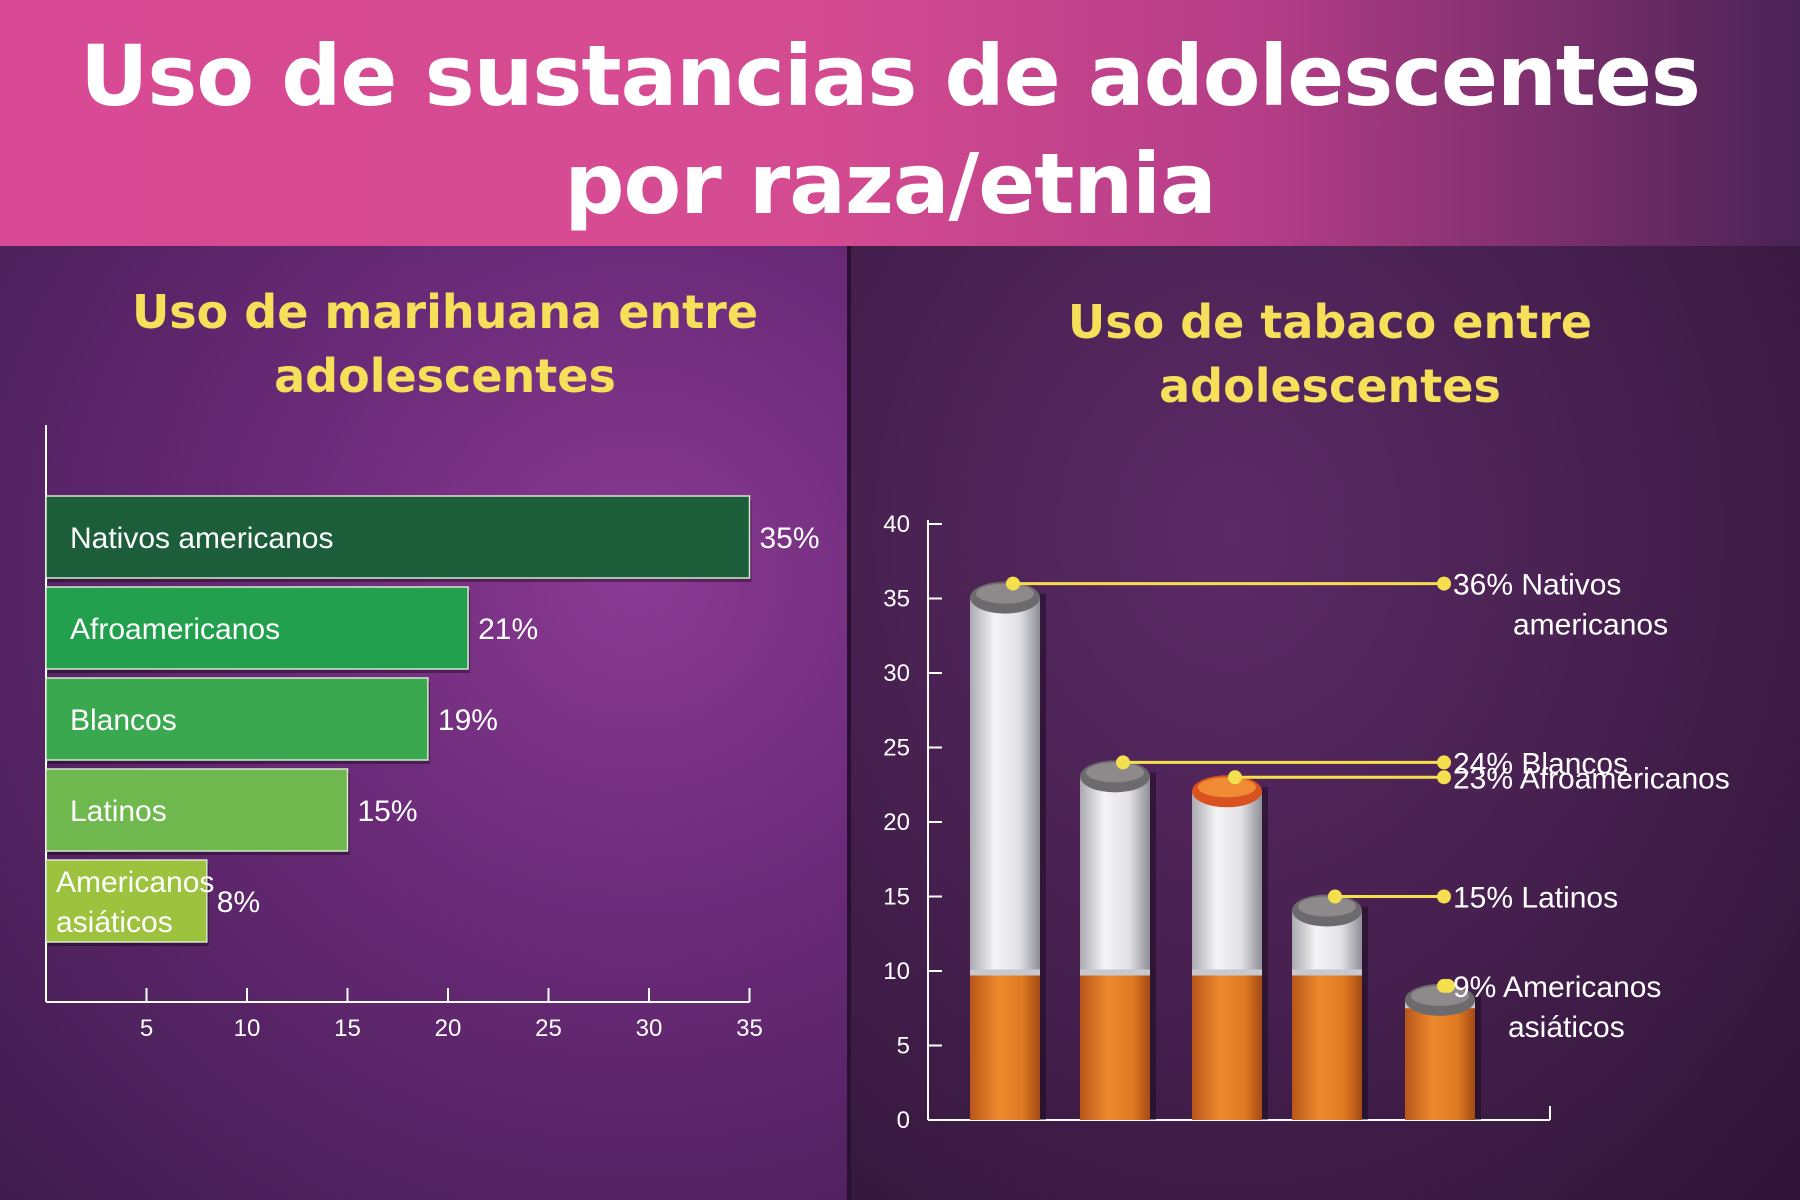 The height and width of the screenshot is (1200, 1800). Describe the element at coordinates (201, 538) in the screenshot. I see `bar-category-label: Nativos americanos` at that location.